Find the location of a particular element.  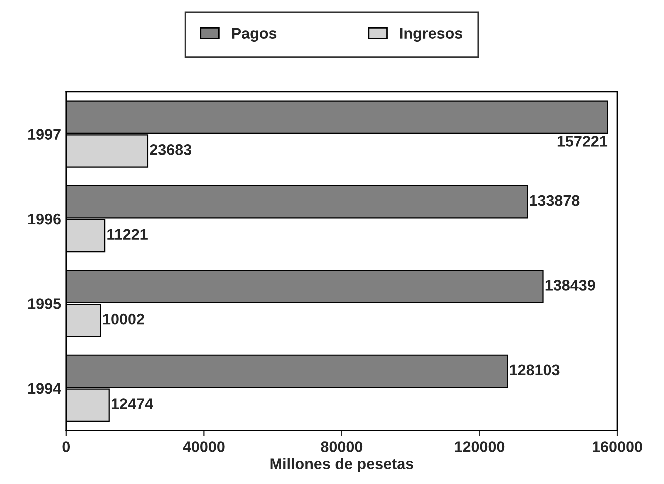

x-tick-label: 40000 is located at coordinates (204, 447).